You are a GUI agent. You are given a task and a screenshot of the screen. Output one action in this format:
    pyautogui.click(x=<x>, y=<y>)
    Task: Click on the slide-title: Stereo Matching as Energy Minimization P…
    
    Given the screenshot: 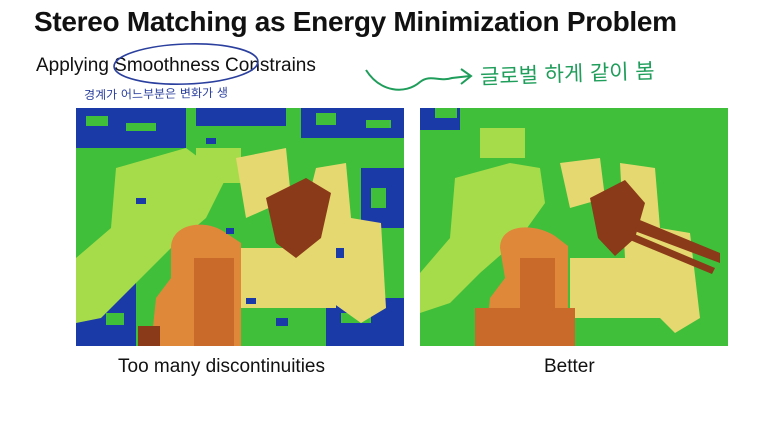 What is the action you would take?
    pyautogui.click(x=355, y=21)
    